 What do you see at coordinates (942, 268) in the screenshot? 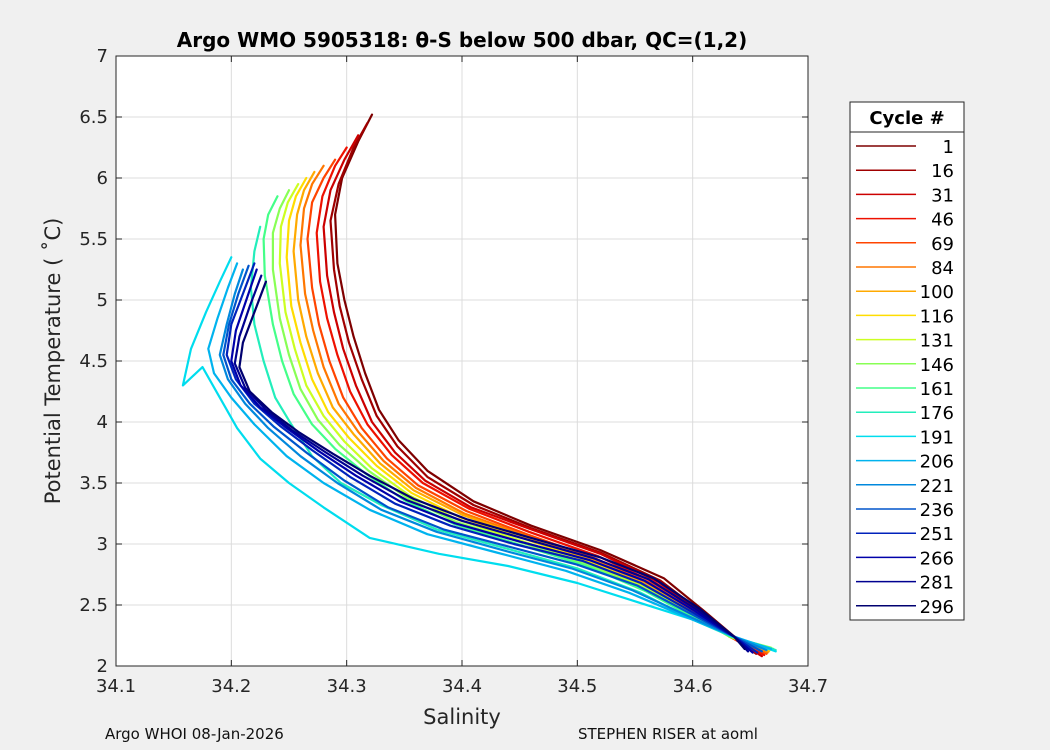
I see `legend-label: 84` at bounding box center [942, 268].